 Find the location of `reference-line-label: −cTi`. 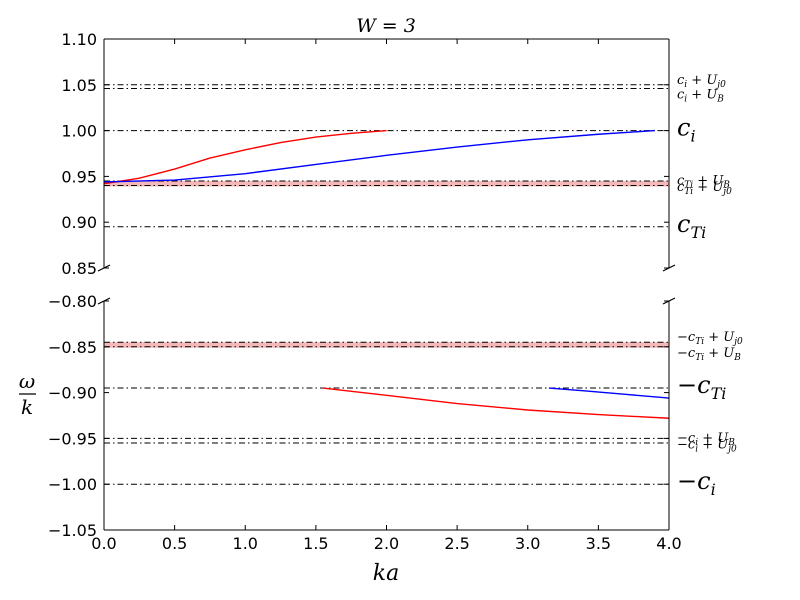

reference-line-label: −cTi is located at coordinates (701, 387).